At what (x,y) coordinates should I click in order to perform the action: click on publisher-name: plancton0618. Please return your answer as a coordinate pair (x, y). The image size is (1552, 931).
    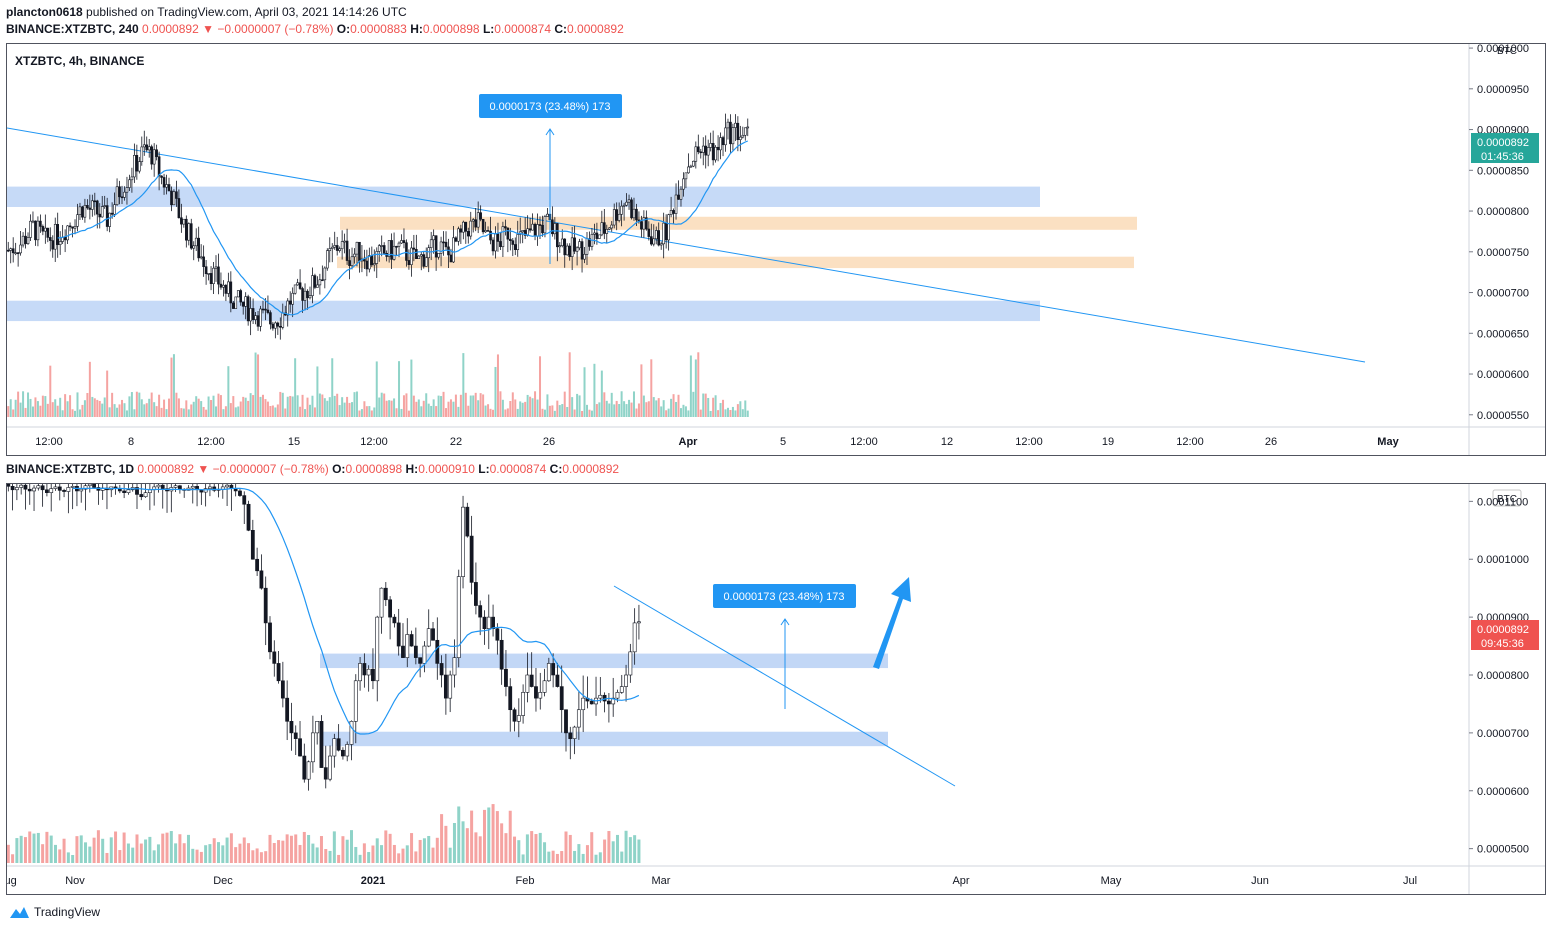
    Looking at the image, I should click on (44, 12).